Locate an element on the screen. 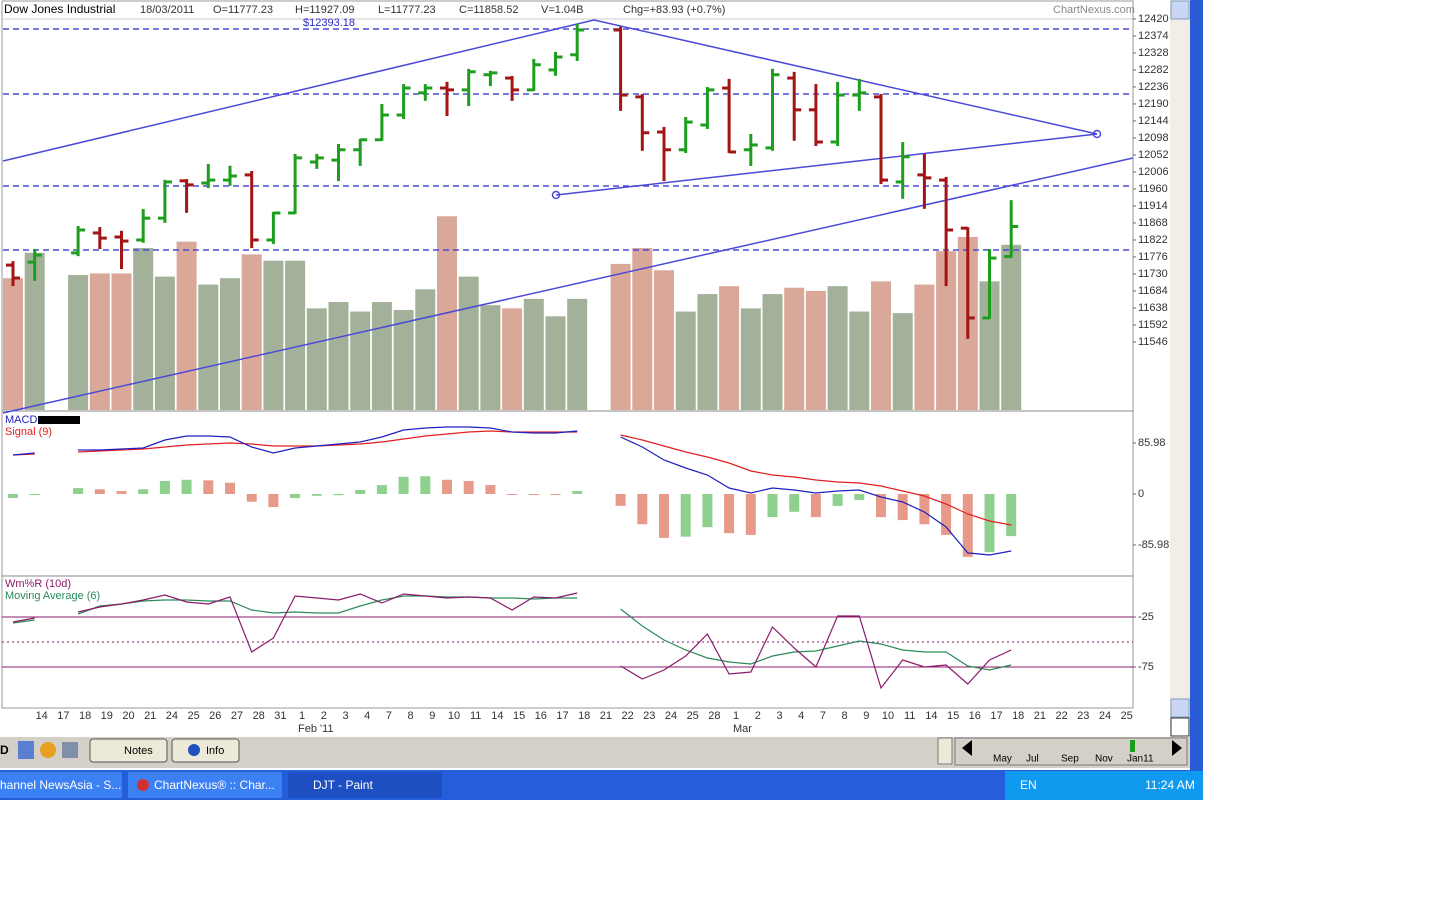 This screenshot has height=900, width=1440. scroll-down is located at coordinates (1180, 708).